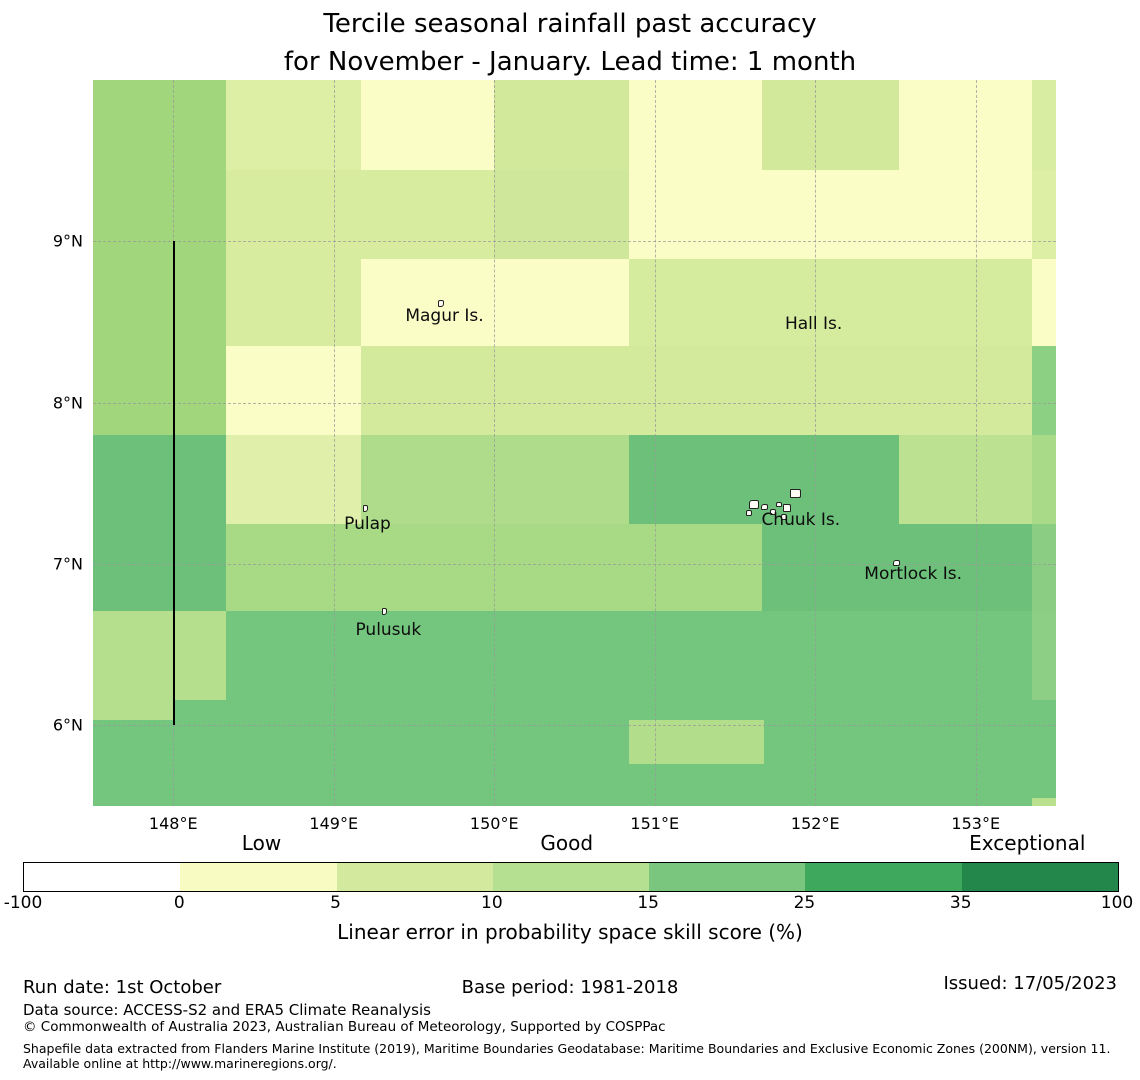  Describe the element at coordinates (388, 630) in the screenshot. I see `island-label: Pulusuk` at that location.